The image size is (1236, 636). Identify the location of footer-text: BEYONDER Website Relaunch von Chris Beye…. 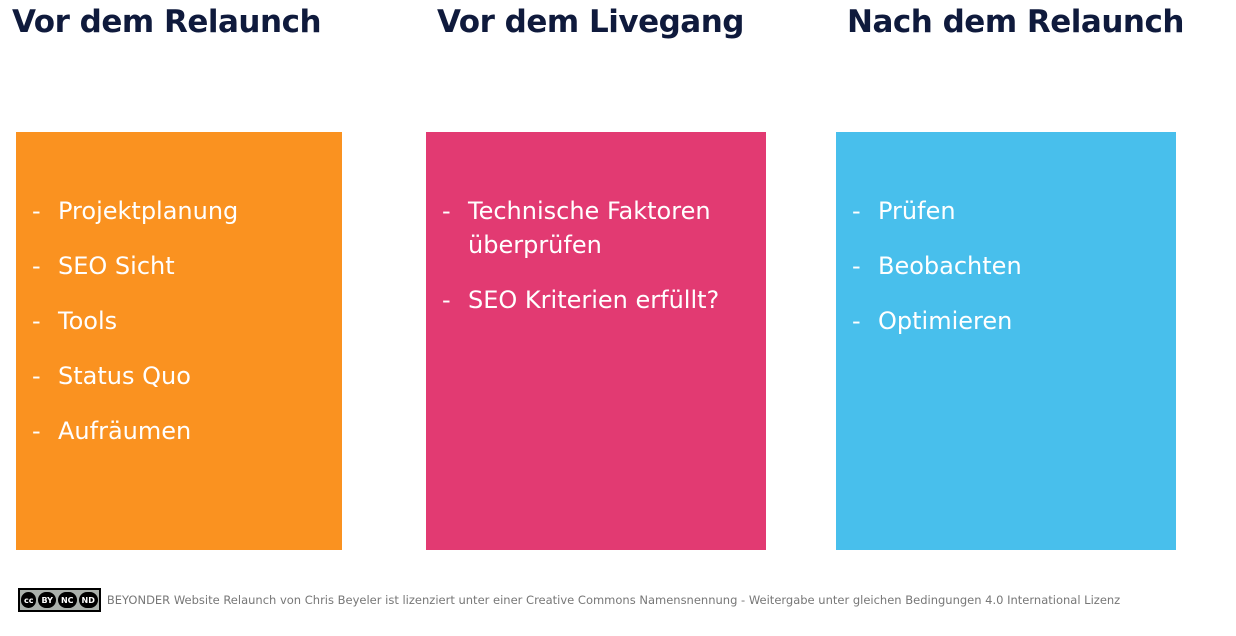
(613, 600).